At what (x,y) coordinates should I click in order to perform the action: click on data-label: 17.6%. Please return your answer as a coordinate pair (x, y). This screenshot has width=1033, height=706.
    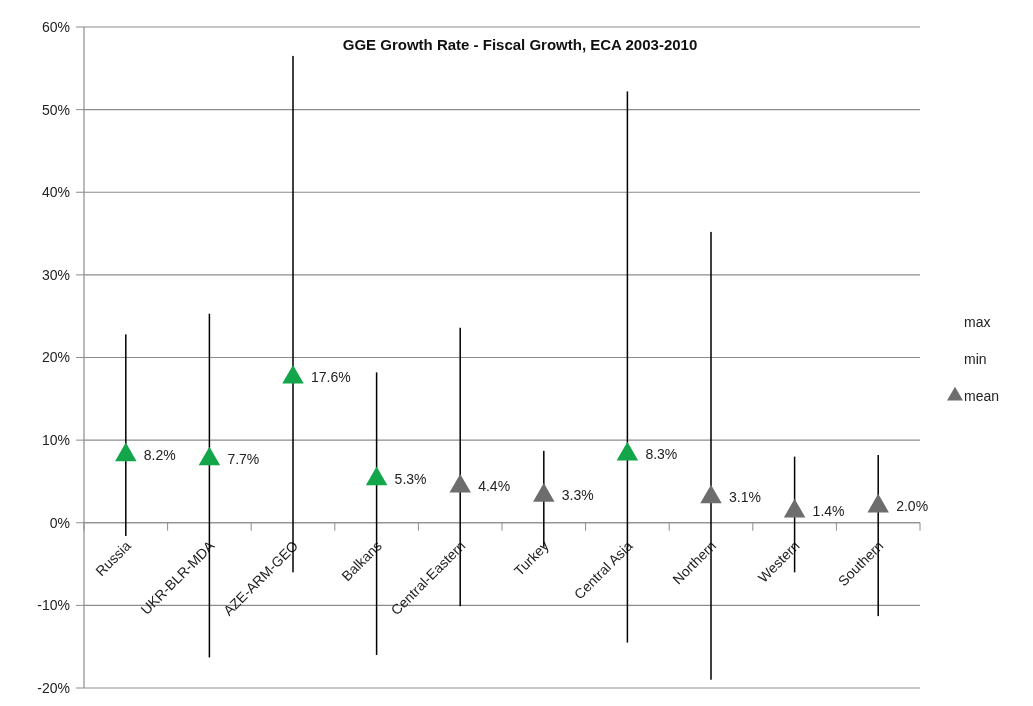
    Looking at the image, I should click on (331, 377).